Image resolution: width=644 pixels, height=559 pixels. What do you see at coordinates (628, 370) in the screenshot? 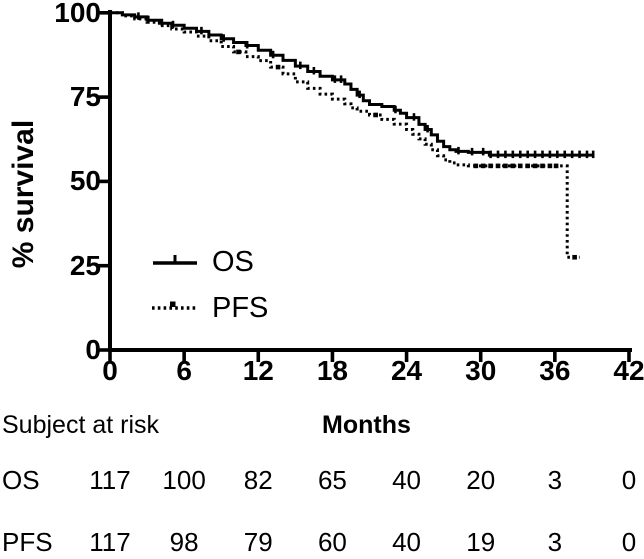
I see `x-tick-label: 42` at bounding box center [628, 370].